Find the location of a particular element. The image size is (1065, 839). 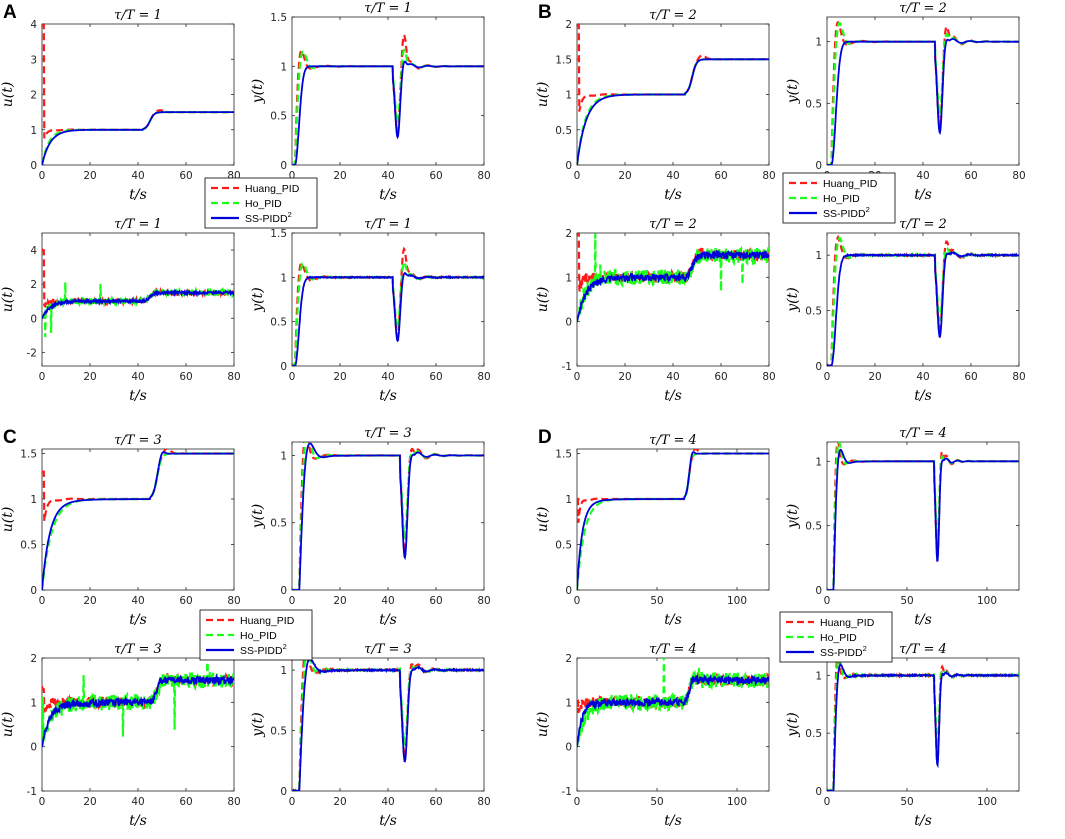

legend-label-ss: SS-PIDD2 is located at coordinates (846, 212).